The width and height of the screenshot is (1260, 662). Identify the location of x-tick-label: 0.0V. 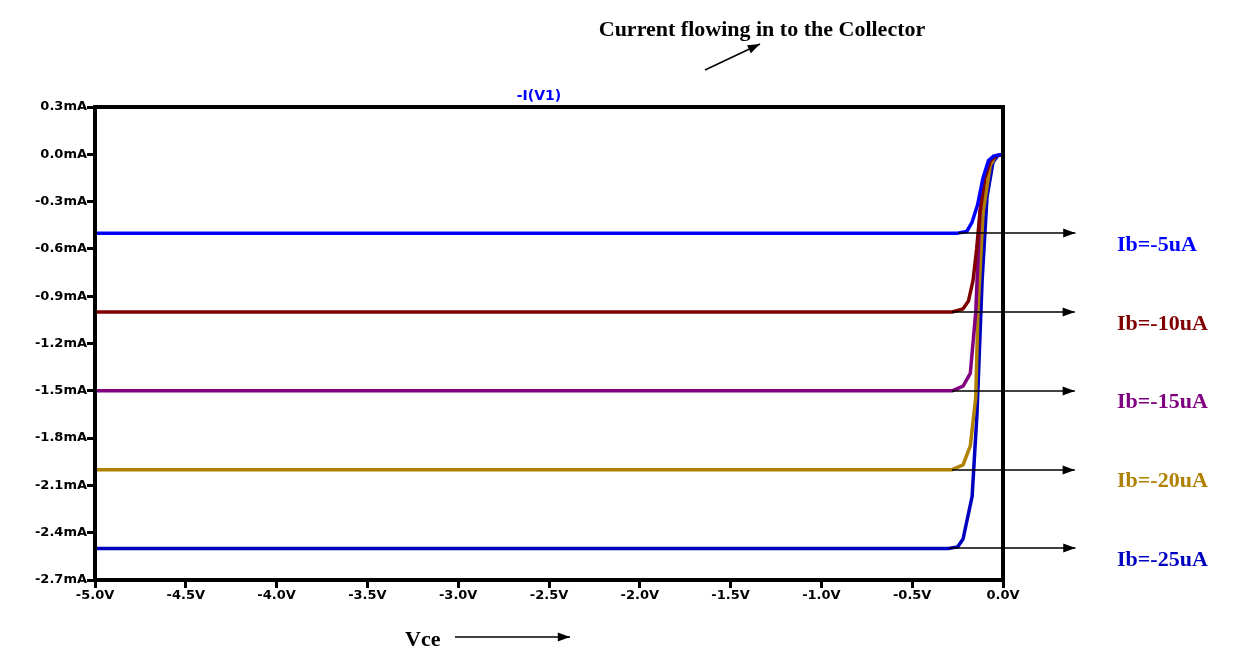
(1003, 595).